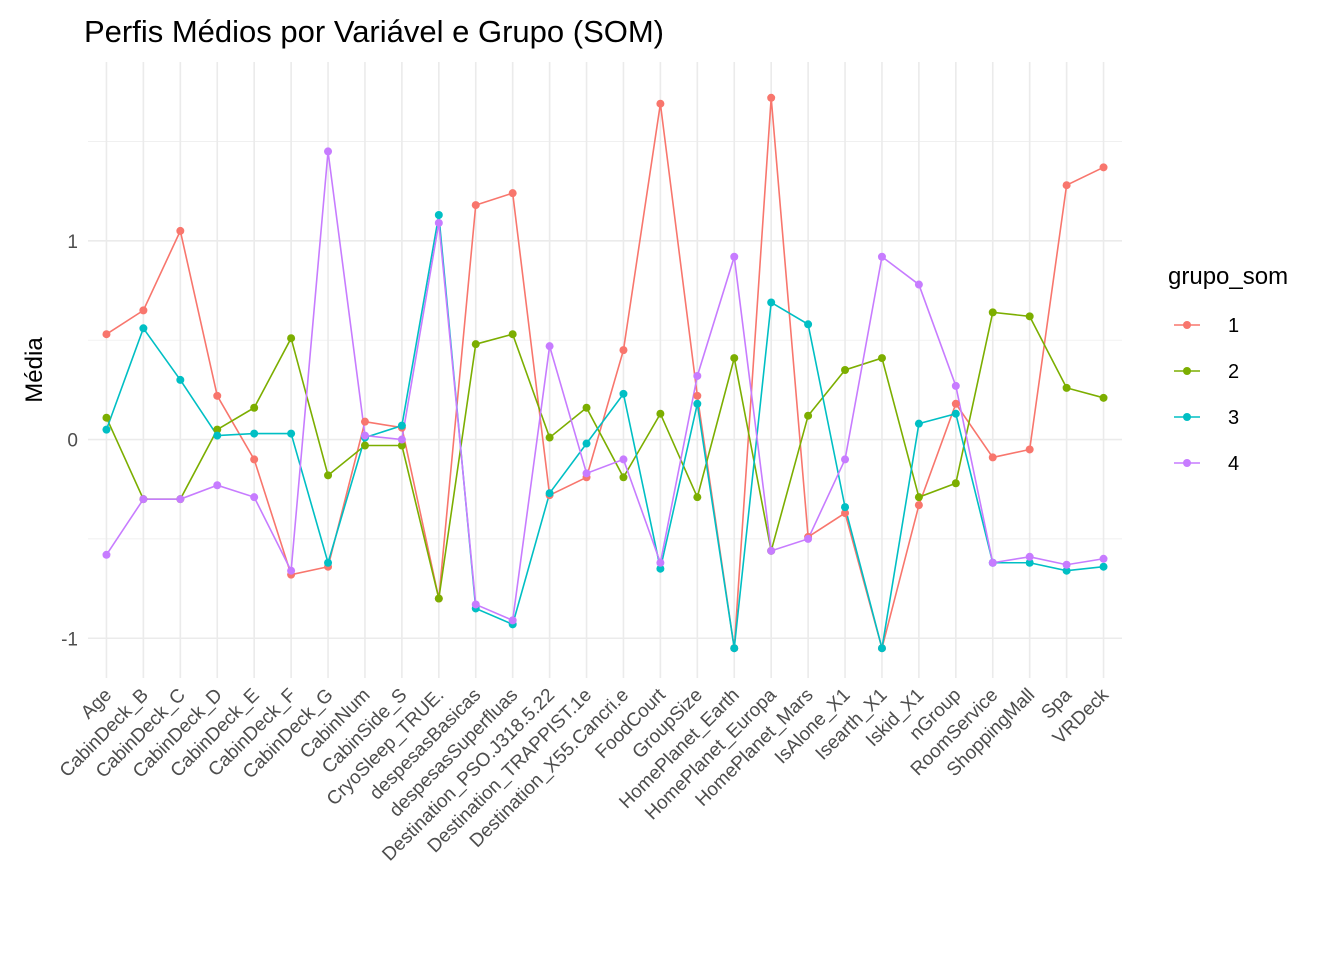  I want to click on chart-title: Perfis Médios por Variável e Grupo (SOM), so click(374, 31).